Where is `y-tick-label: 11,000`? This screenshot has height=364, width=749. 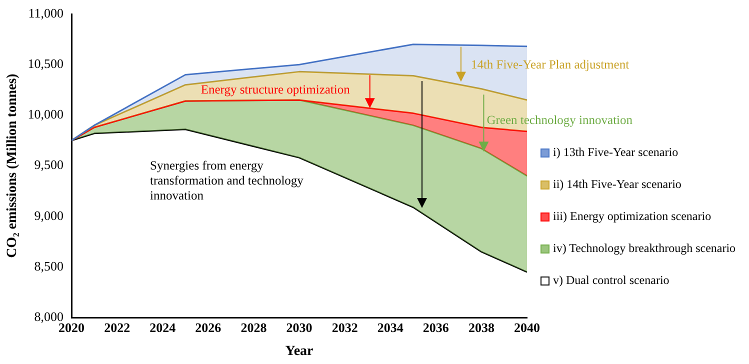
y-tick-label: 11,000 is located at coordinates (46, 12).